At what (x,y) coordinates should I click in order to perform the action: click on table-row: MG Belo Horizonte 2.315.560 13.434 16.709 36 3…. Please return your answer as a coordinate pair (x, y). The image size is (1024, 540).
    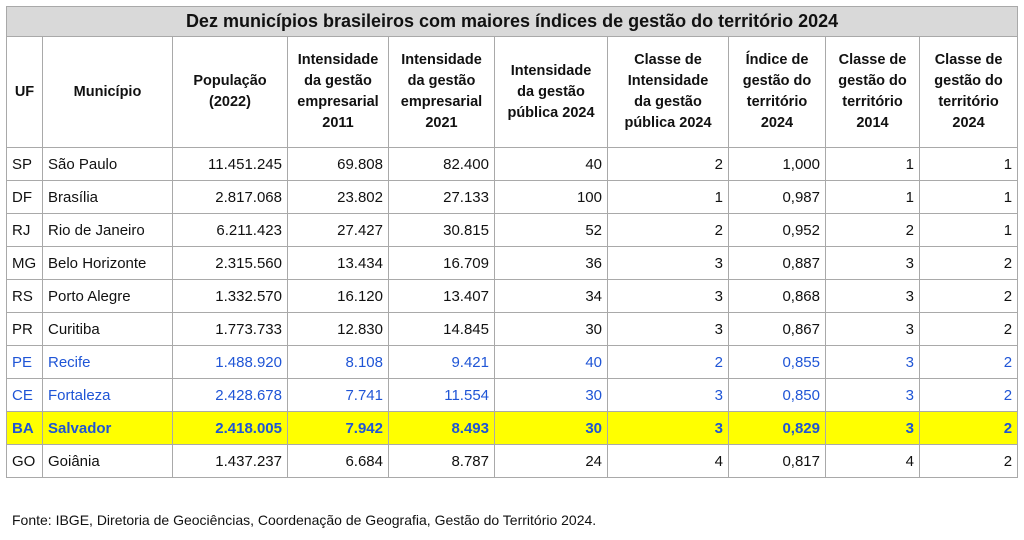
    Looking at the image, I should click on (512, 263).